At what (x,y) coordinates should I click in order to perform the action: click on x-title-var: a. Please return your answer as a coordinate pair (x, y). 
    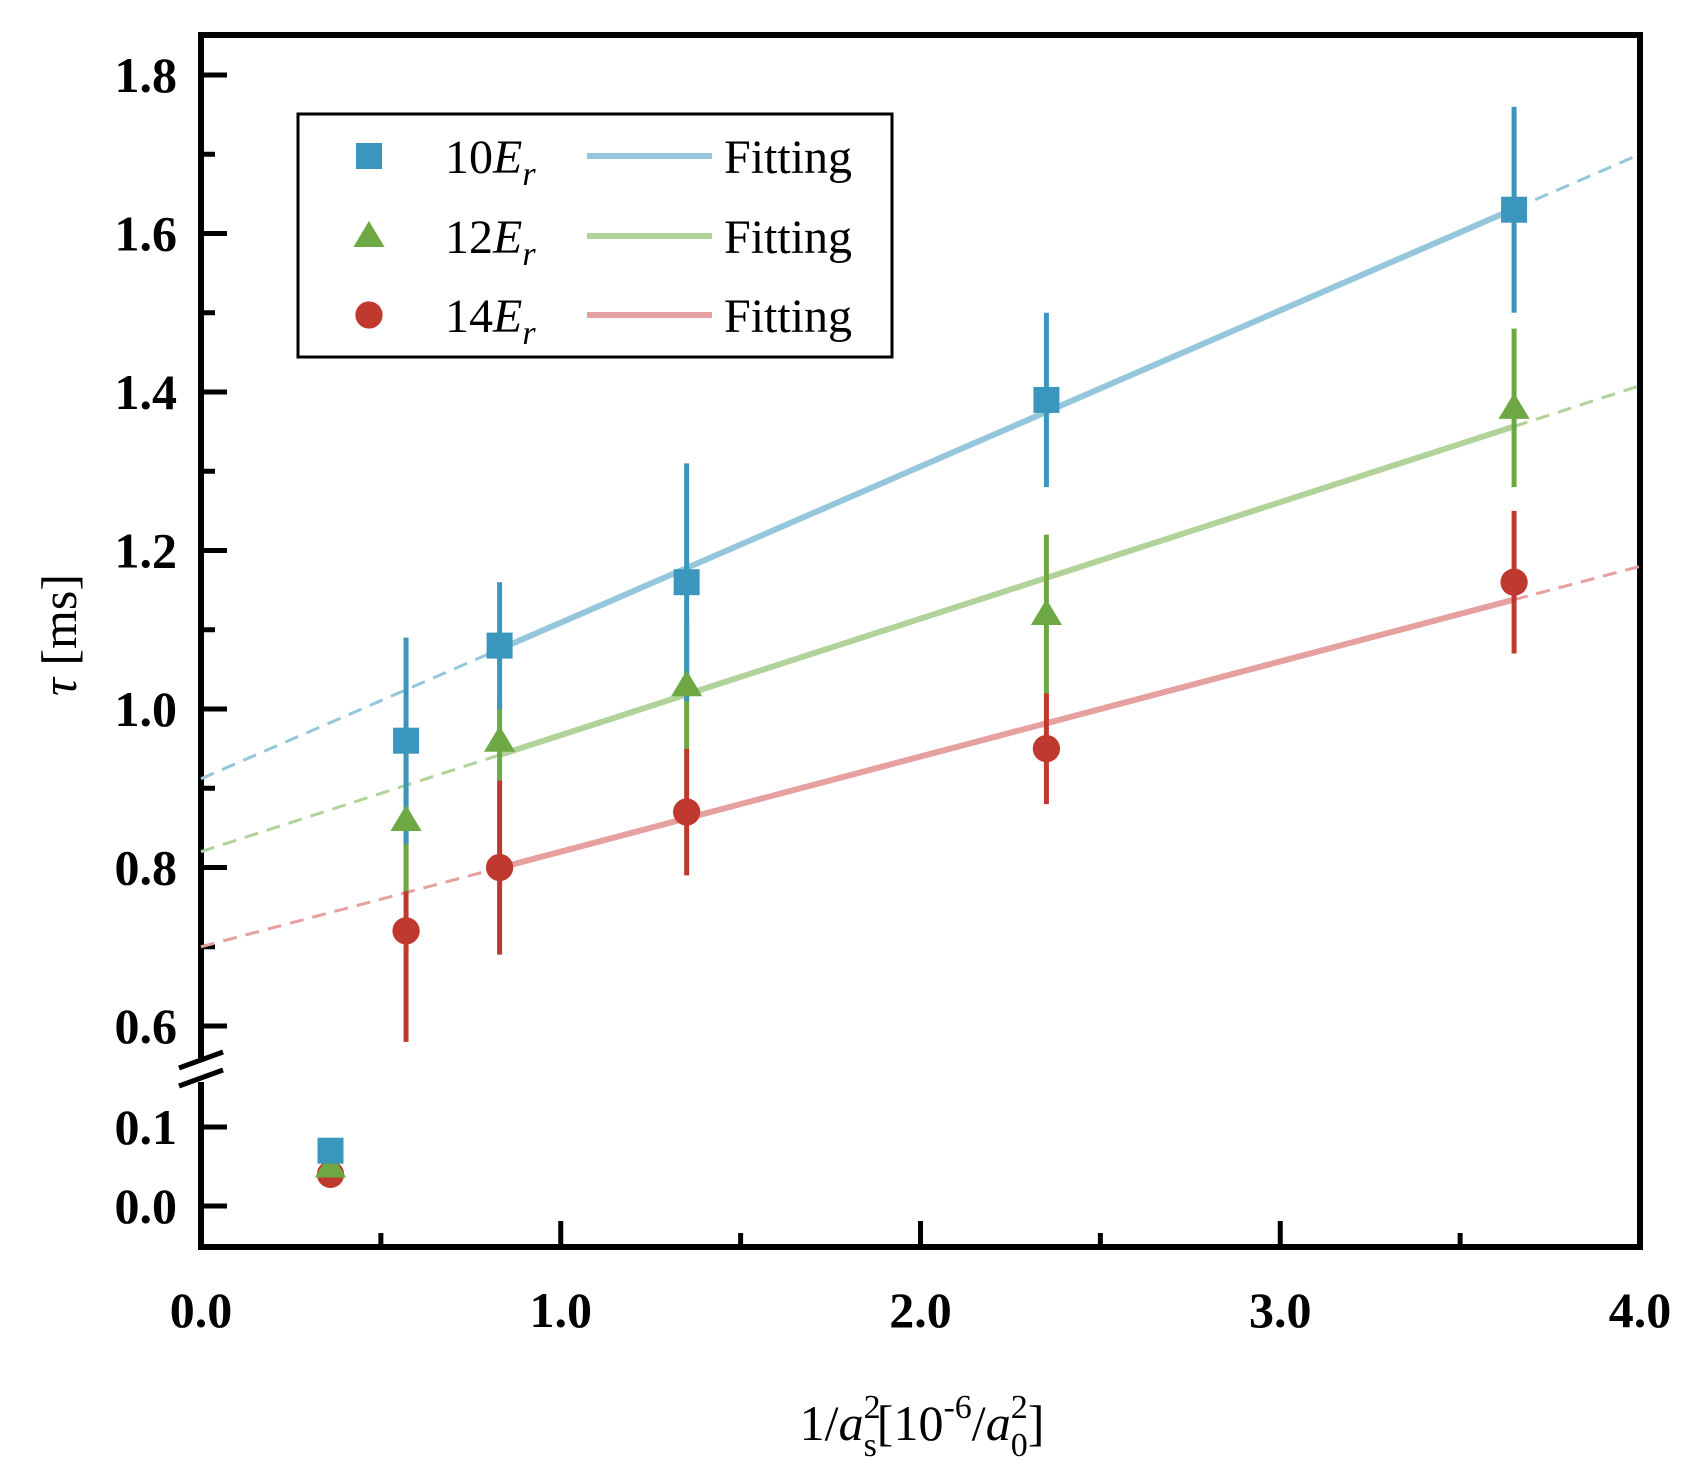
    Looking at the image, I should click on (851, 1423).